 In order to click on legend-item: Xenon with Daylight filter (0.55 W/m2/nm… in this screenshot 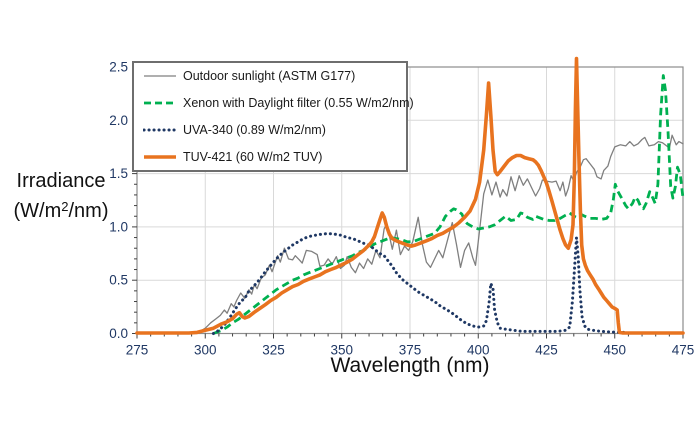, I will do `click(274, 103)`.